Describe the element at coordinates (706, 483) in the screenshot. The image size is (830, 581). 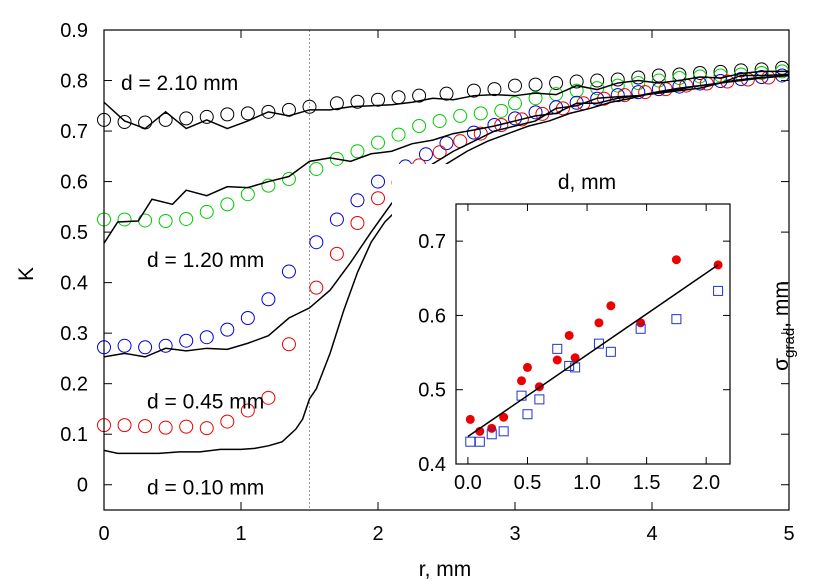
I see `inset-x-tick-label: 2.0` at that location.